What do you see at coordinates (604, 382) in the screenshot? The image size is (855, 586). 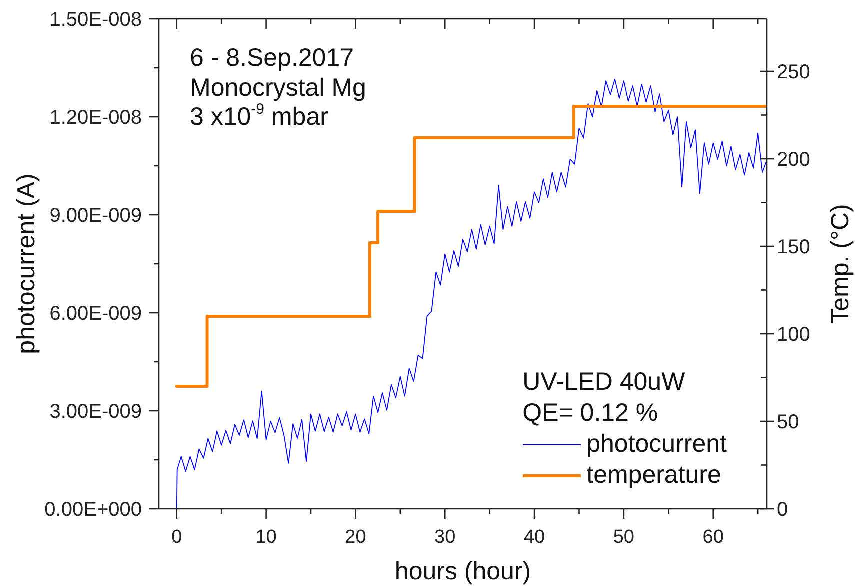 I see `annotation: UV-LED 40uW` at bounding box center [604, 382].